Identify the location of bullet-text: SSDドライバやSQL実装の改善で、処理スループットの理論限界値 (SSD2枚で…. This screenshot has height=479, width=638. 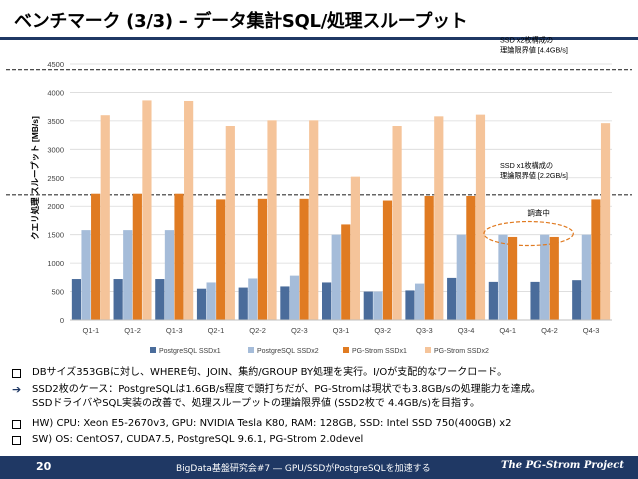
(256, 403).